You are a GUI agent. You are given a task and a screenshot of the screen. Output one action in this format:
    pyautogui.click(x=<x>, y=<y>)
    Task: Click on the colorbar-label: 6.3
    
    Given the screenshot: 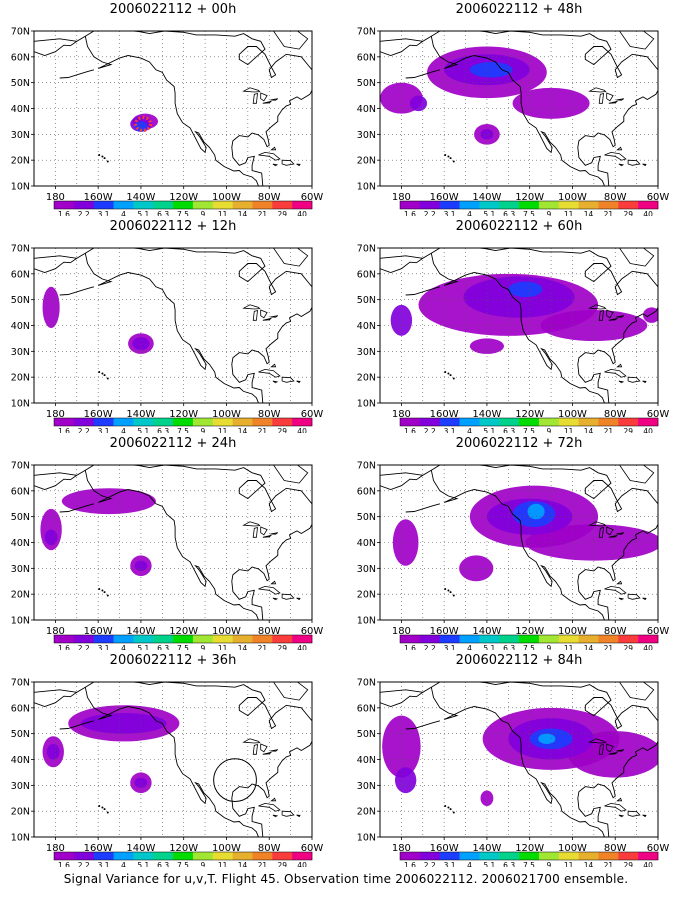 What is the action you would take?
    pyautogui.click(x=509, y=430)
    